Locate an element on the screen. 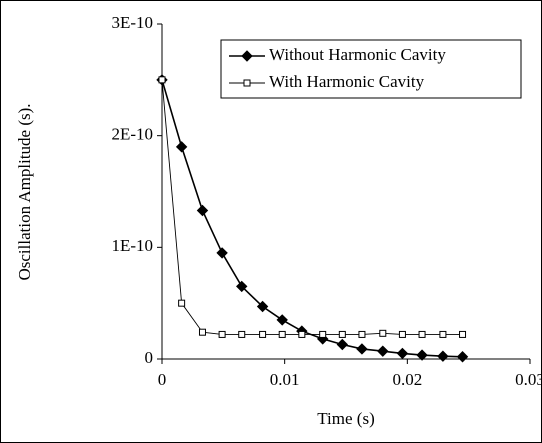  y-tick-label: 3E-10 is located at coordinates (132, 22).